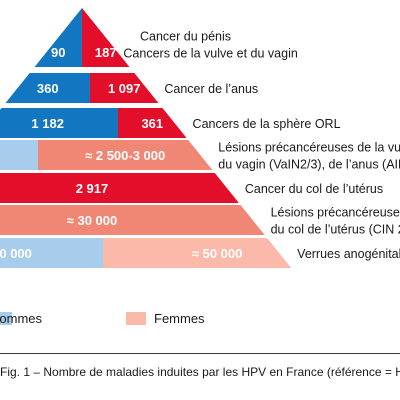 This screenshot has width=400, height=400. What do you see at coordinates (179, 318) in the screenshot?
I see `legend-women-label: Femmes` at bounding box center [179, 318].